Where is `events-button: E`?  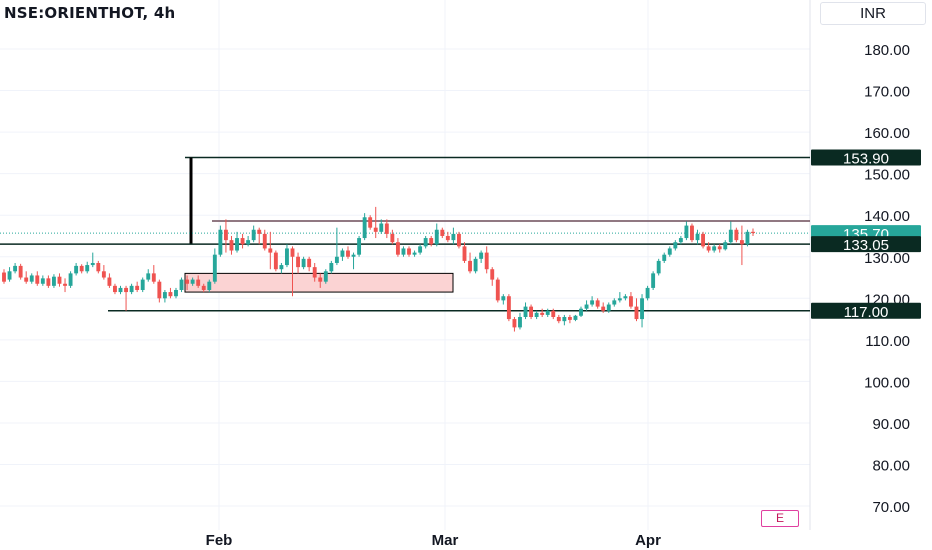 events-button: E is located at coordinates (780, 518).